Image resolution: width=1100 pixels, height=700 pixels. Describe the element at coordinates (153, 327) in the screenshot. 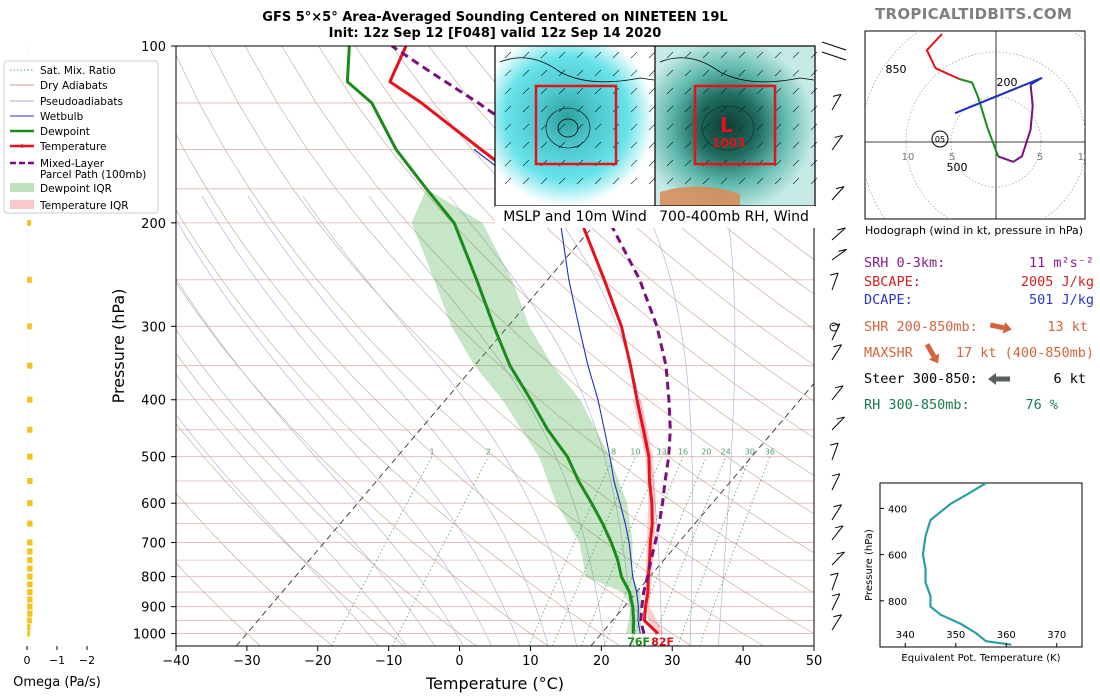

I see `y-tick-label: 300` at that location.